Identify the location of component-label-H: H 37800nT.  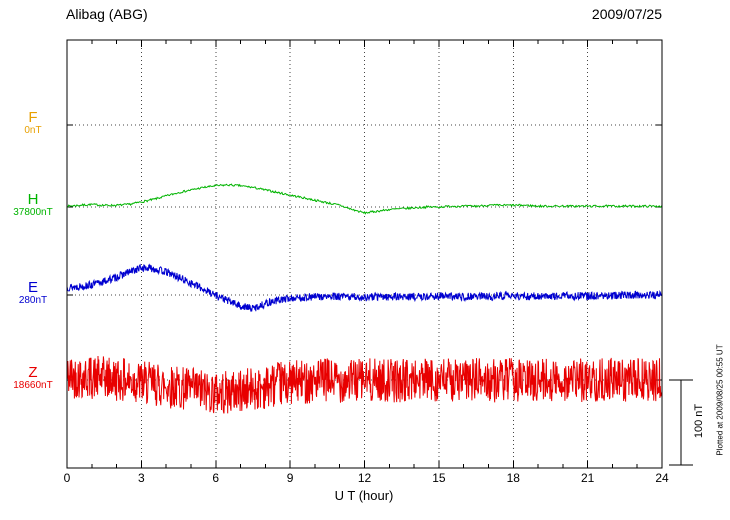
(33, 205).